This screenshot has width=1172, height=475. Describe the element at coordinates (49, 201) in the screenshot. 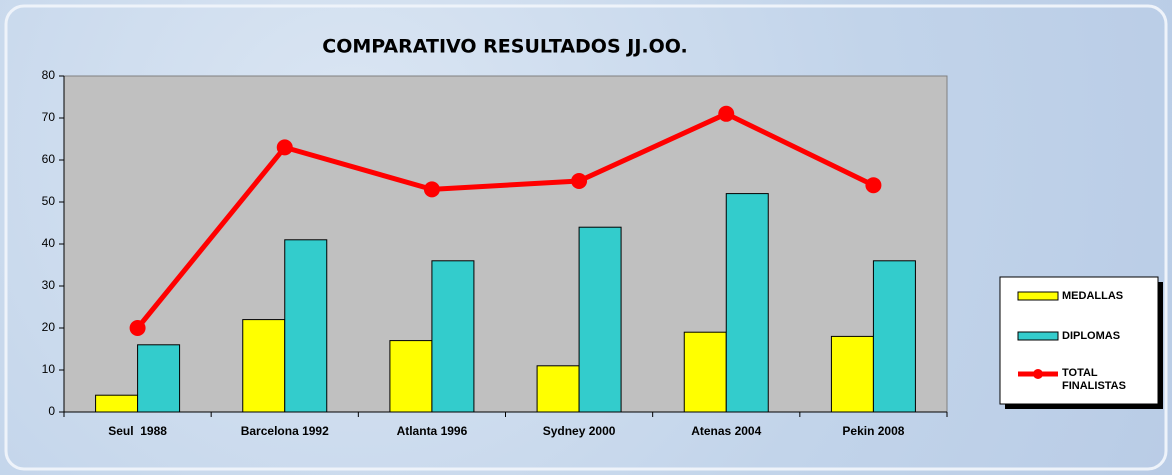

I see `y-tick-label: 50` at that location.